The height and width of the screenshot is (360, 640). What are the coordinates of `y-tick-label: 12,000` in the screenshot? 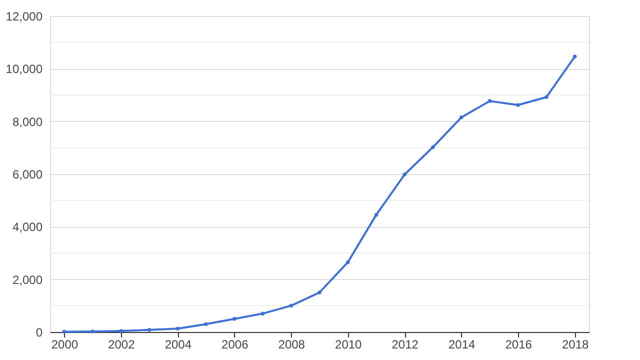 It's located at (24, 17).